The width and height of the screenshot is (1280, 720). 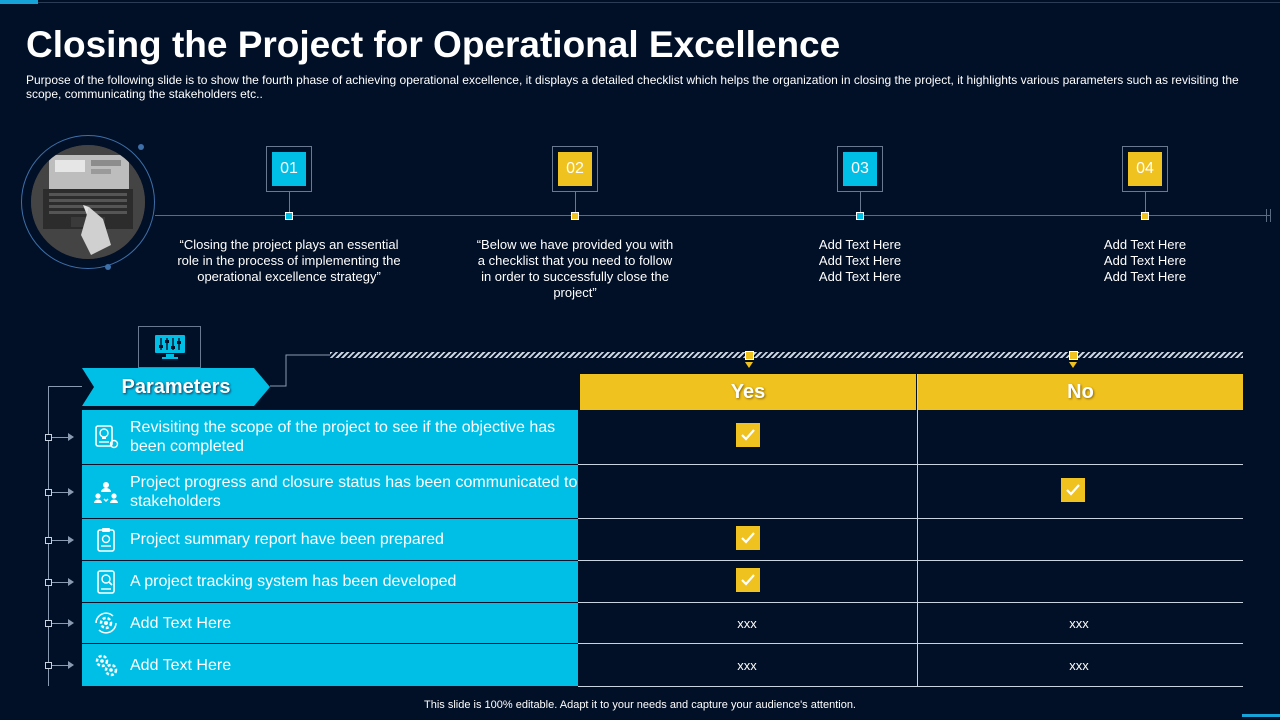 I want to click on step-1-box: 01, so click(x=289, y=169).